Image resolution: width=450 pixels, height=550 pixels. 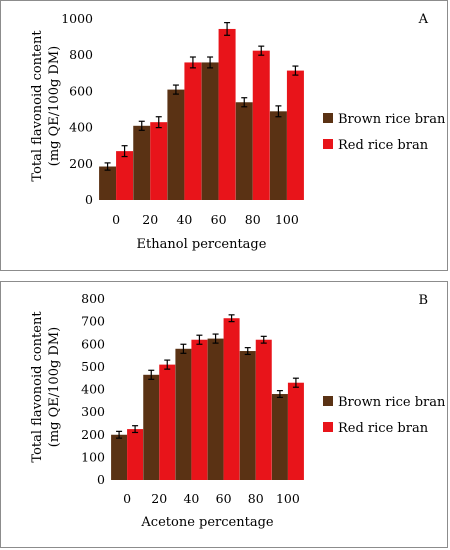 What do you see at coordinates (159, 498) in the screenshot?
I see `chart-b-x-tick-label: 20` at bounding box center [159, 498].